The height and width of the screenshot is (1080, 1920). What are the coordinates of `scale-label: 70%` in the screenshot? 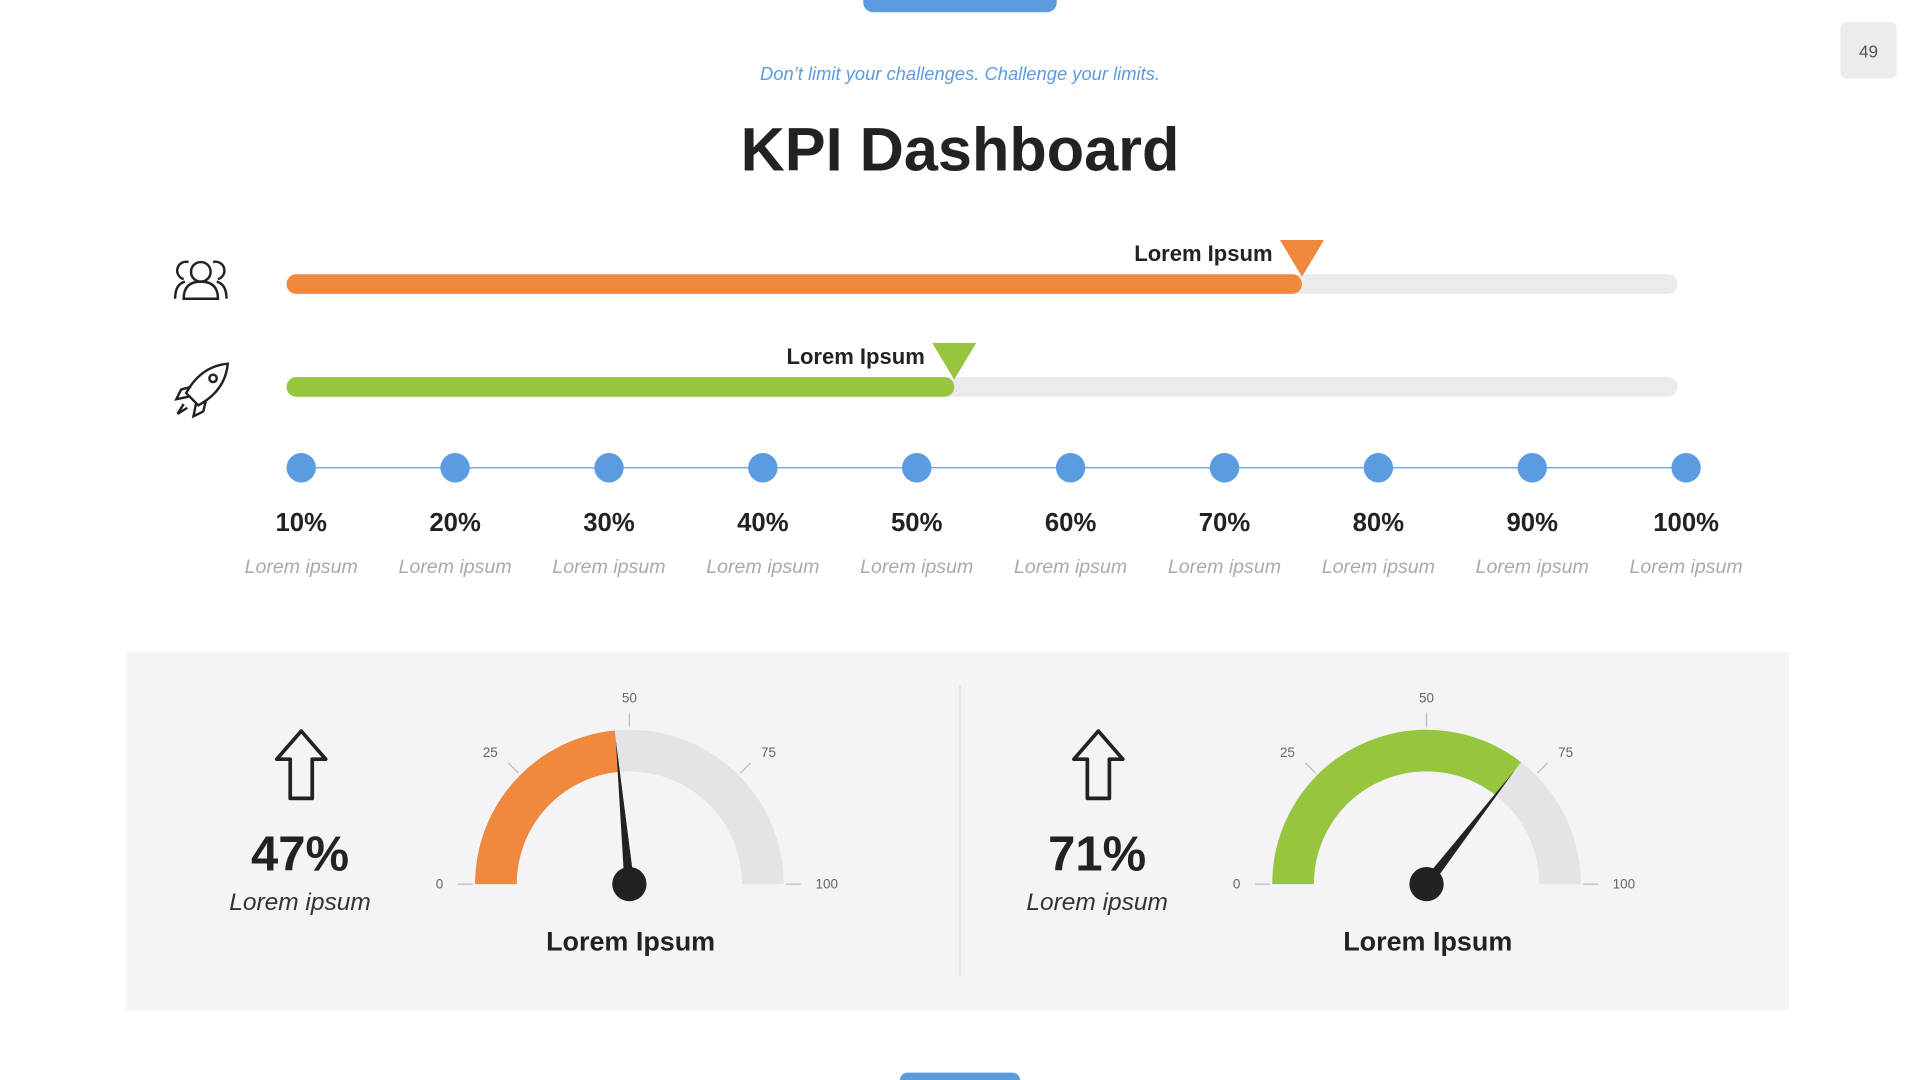 It's located at (1225, 523).